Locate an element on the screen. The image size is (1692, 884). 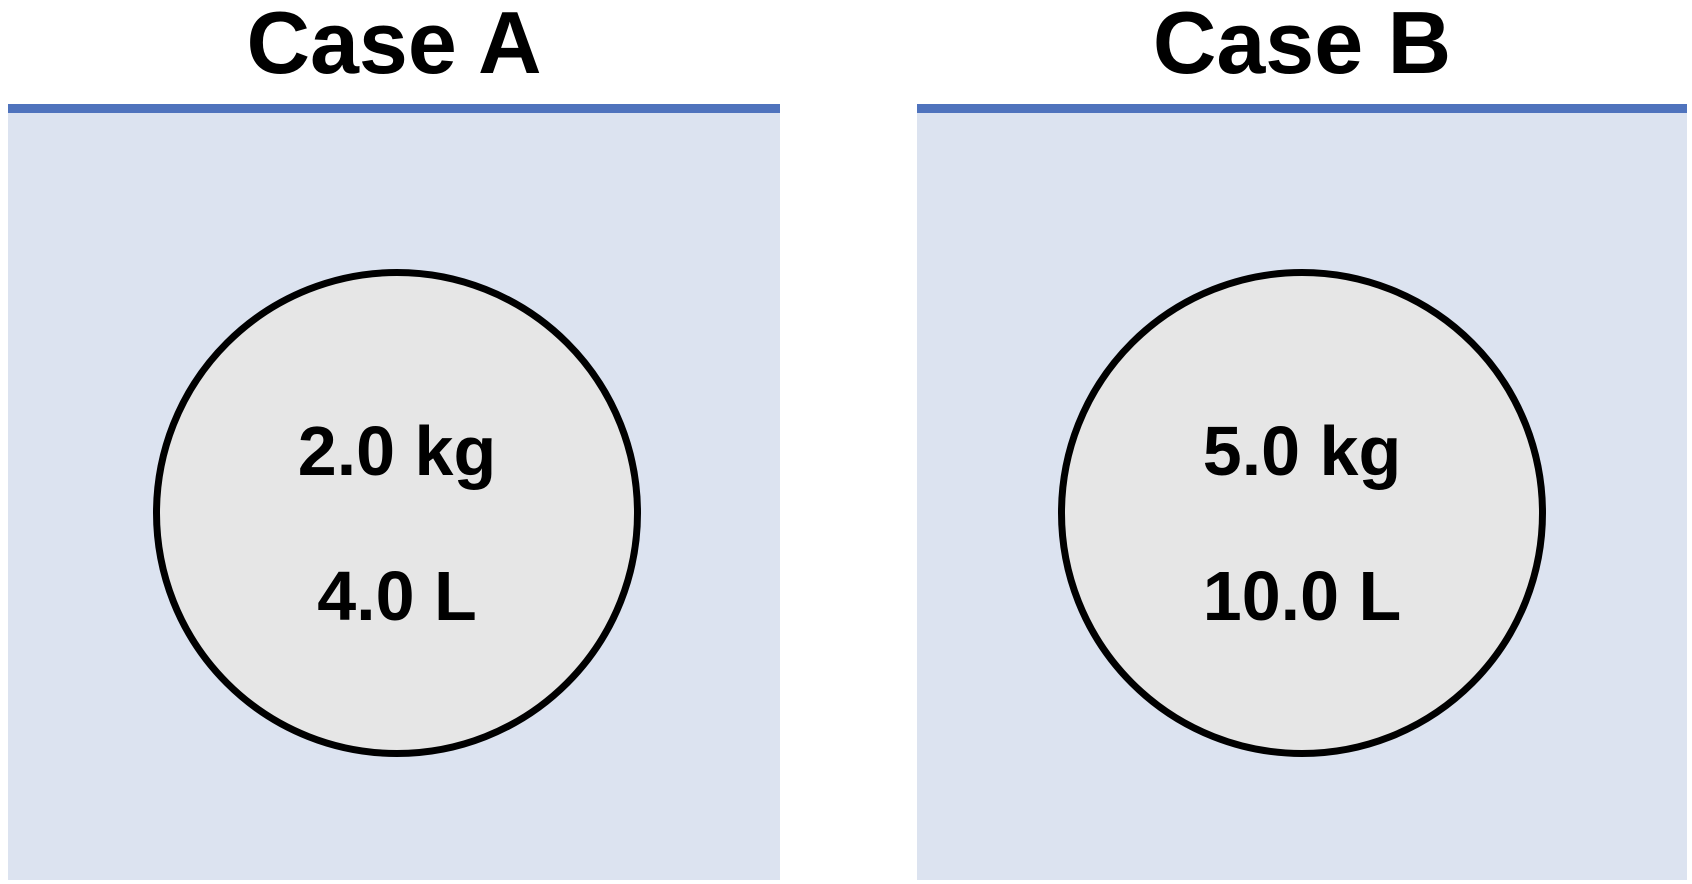
case-a-mass-label: 2.0 kg is located at coordinates (397, 451).